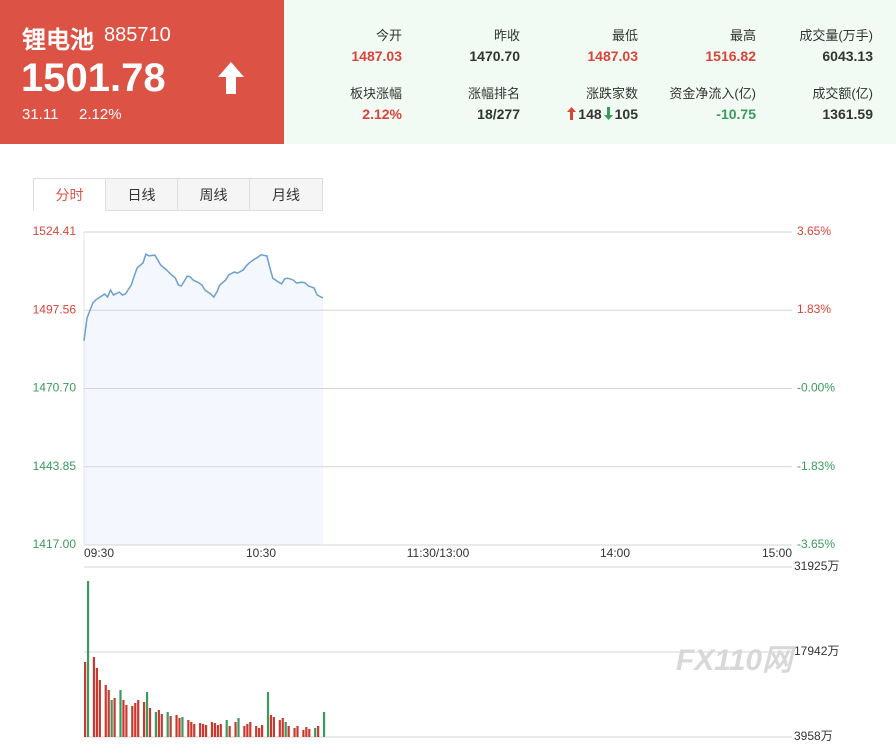 The image size is (896, 755). Describe the element at coordinates (137, 35) in the screenshot. I see `stock-code: 885710` at that location.